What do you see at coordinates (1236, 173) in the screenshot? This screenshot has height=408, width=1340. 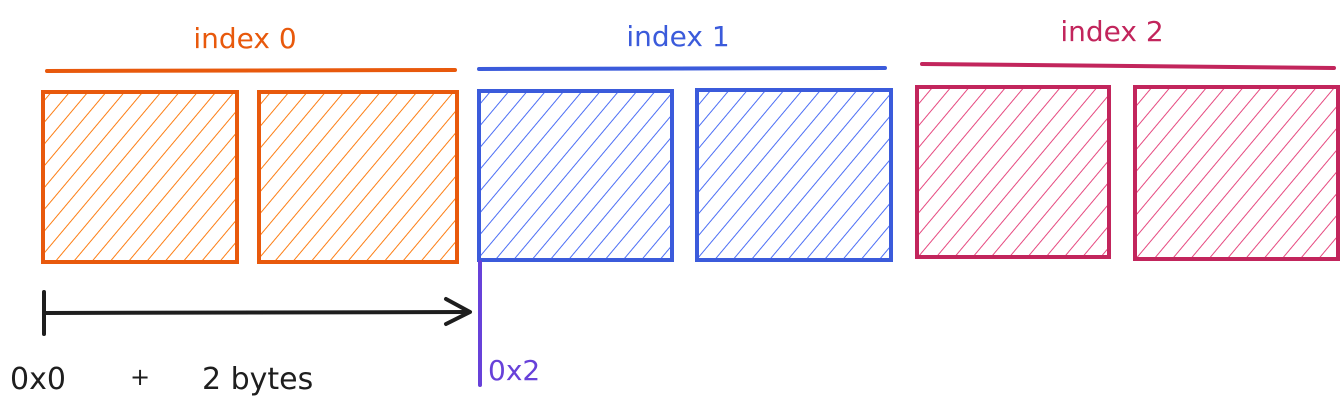 I see `index-2-byte-1-box` at bounding box center [1236, 173].